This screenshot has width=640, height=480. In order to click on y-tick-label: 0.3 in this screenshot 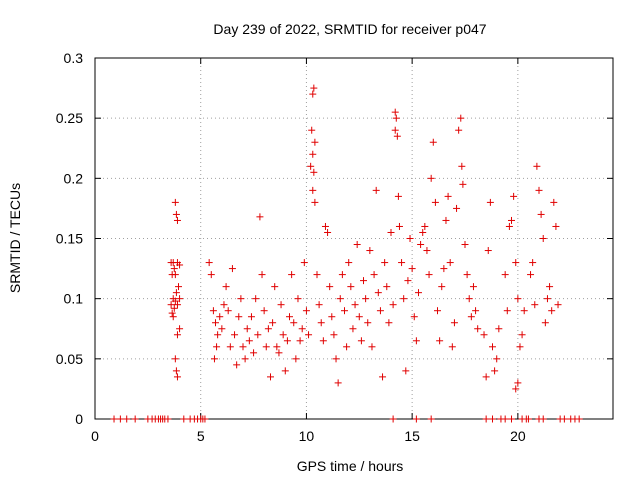, I will do `click(74, 58)`.